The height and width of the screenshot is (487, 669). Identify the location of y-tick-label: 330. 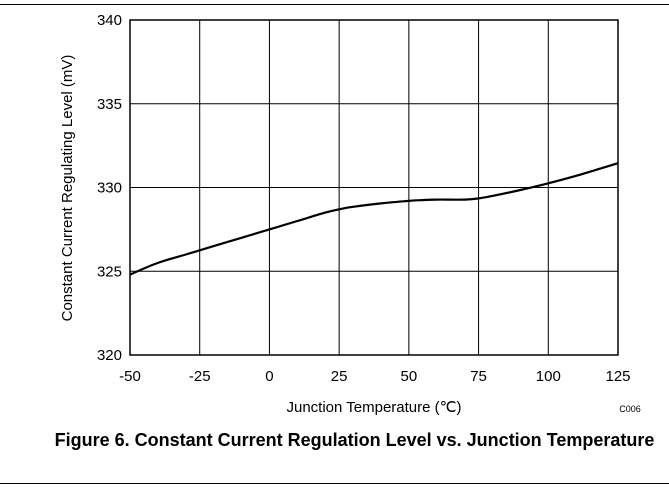
(109, 188).